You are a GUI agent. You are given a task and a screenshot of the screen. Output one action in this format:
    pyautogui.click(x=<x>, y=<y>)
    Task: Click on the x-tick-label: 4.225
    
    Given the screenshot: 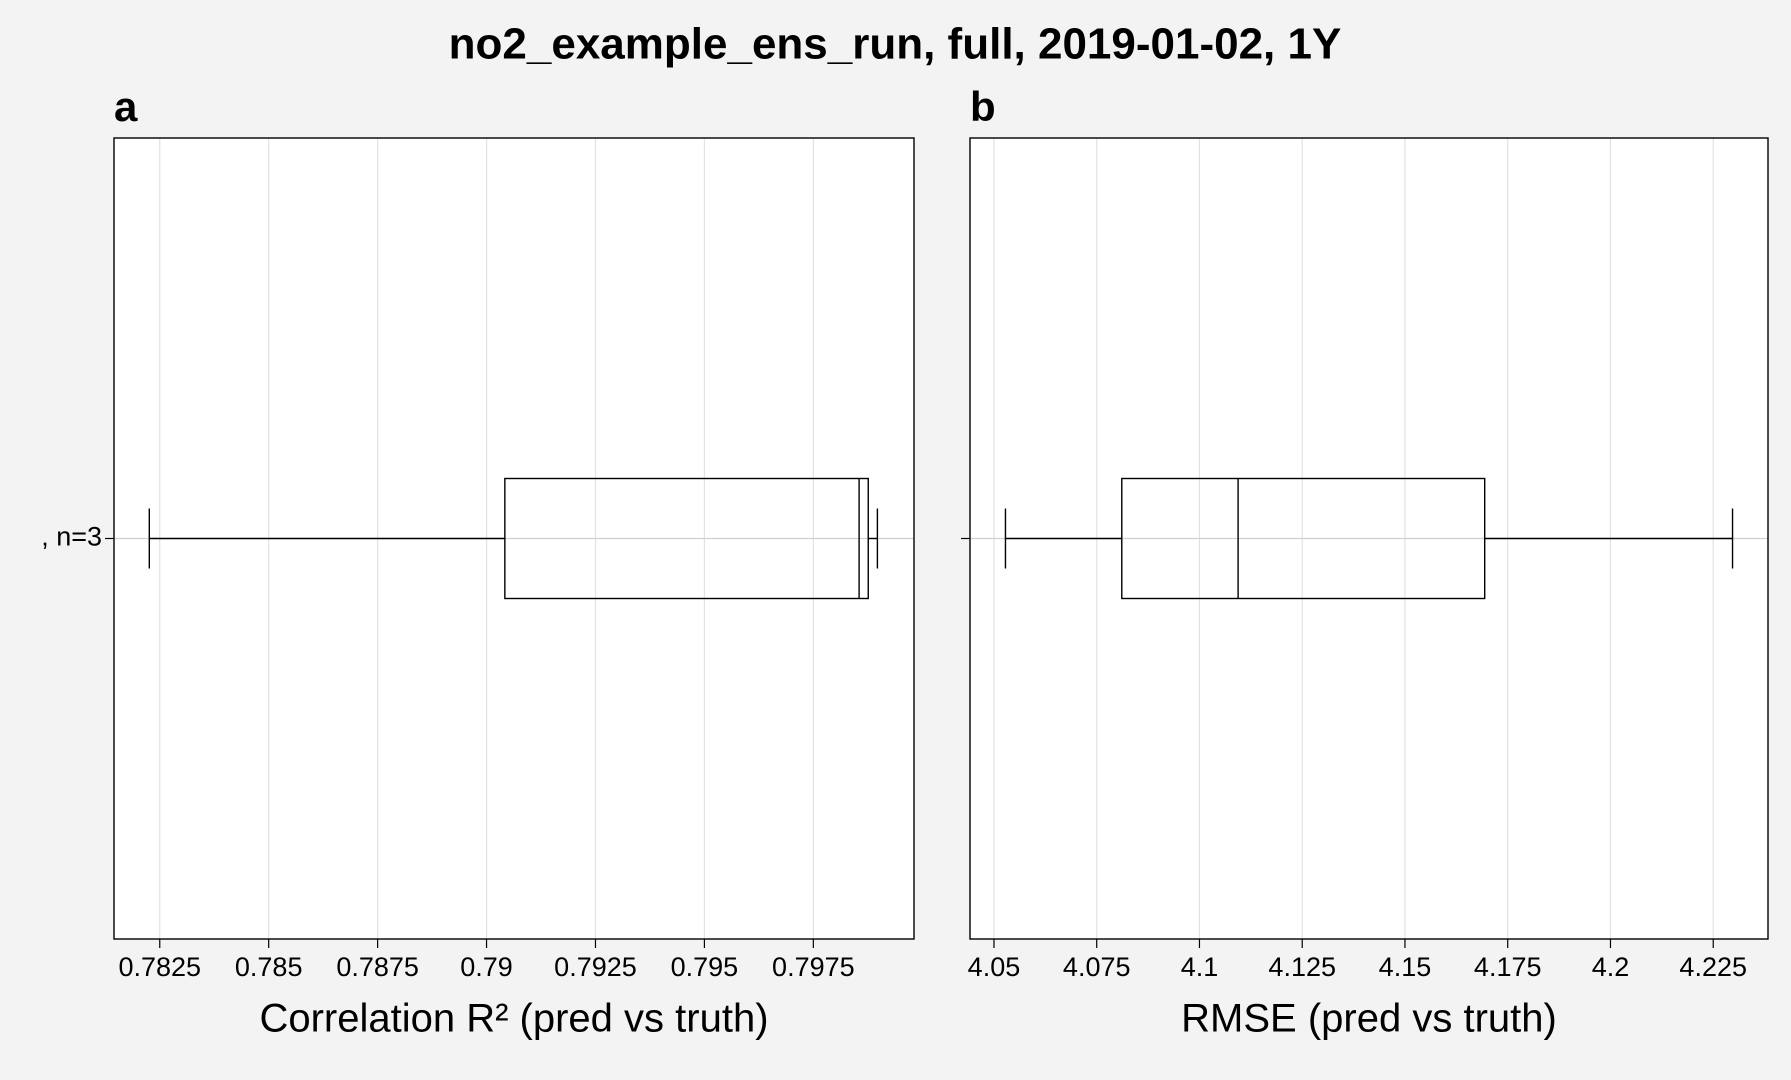 What is the action you would take?
    pyautogui.click(x=1713, y=967)
    